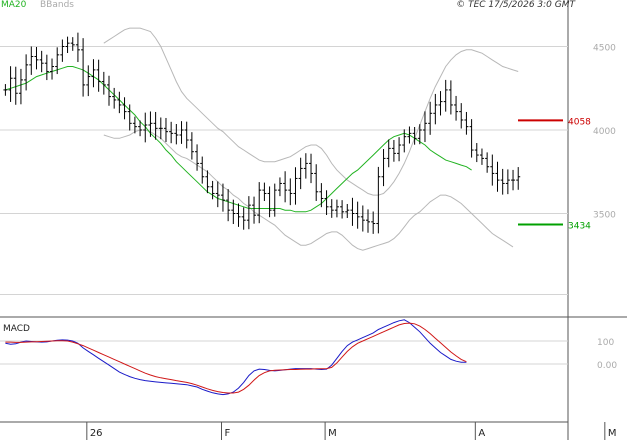 The width and height of the screenshot is (627, 440). I want to click on macd-y-tick-label: 0.00, so click(607, 366).